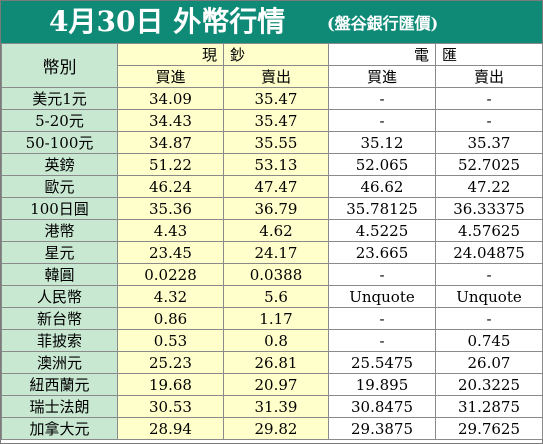  What do you see at coordinates (170, 252) in the screenshot?
I see `cash-buy-cell: 23.45` at bounding box center [170, 252].